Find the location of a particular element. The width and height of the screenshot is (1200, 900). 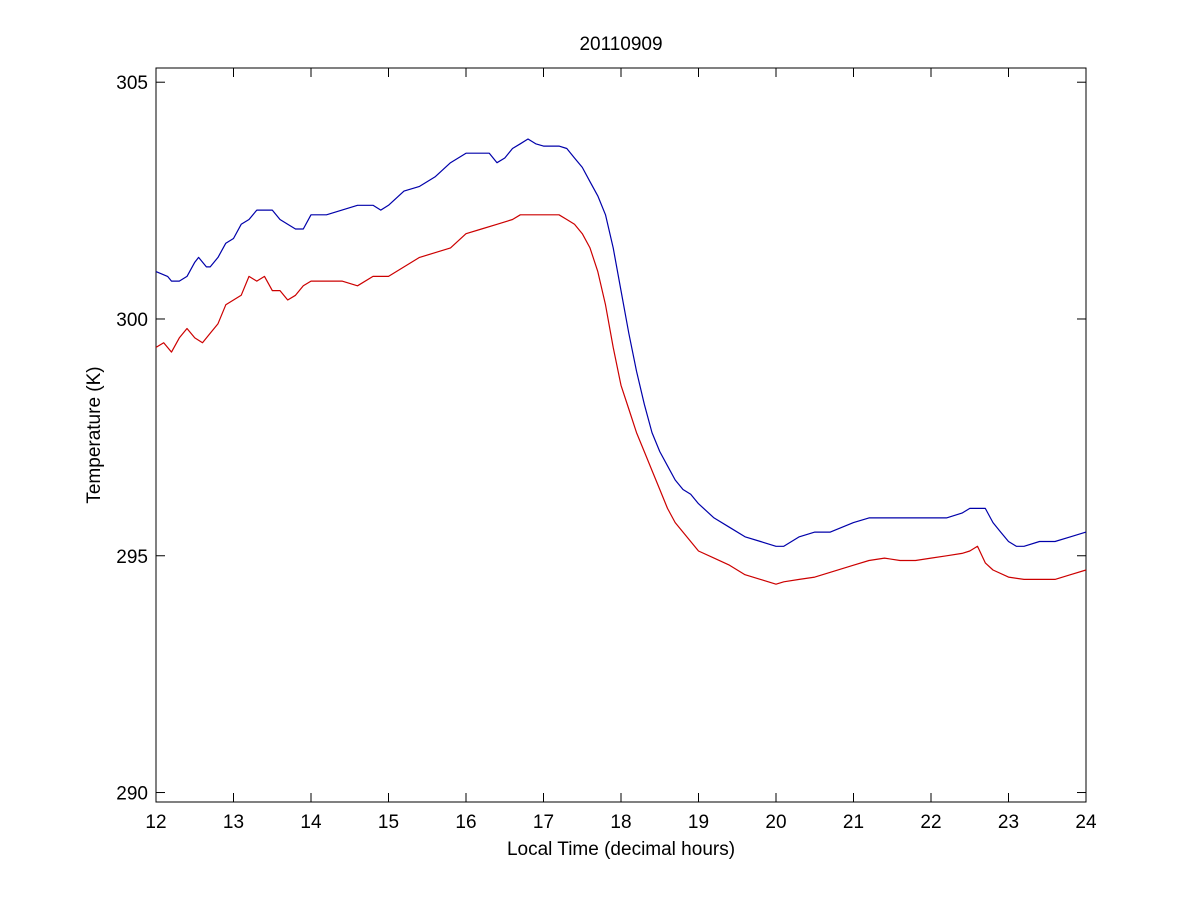

y-axis-label: Temperature (K) is located at coordinates (94, 434).